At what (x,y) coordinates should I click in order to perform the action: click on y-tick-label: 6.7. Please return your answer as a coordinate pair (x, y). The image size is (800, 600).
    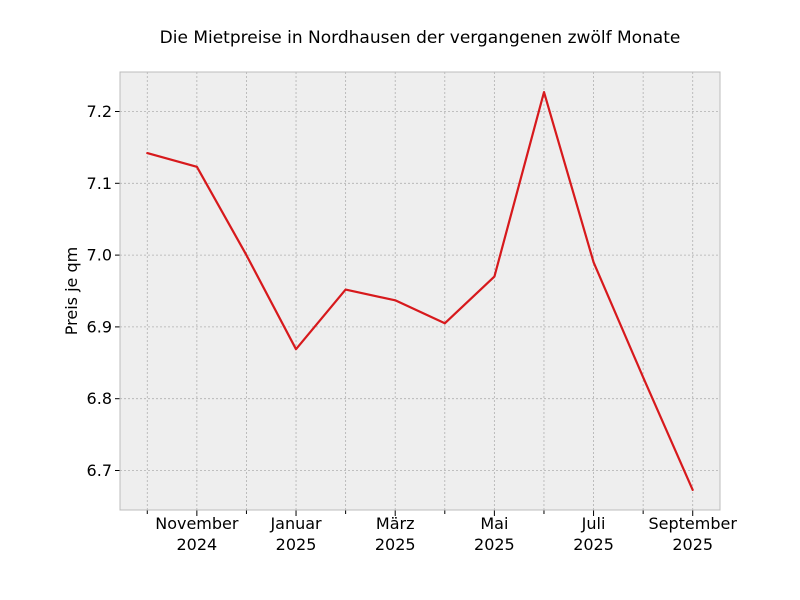
    Looking at the image, I should click on (99, 470).